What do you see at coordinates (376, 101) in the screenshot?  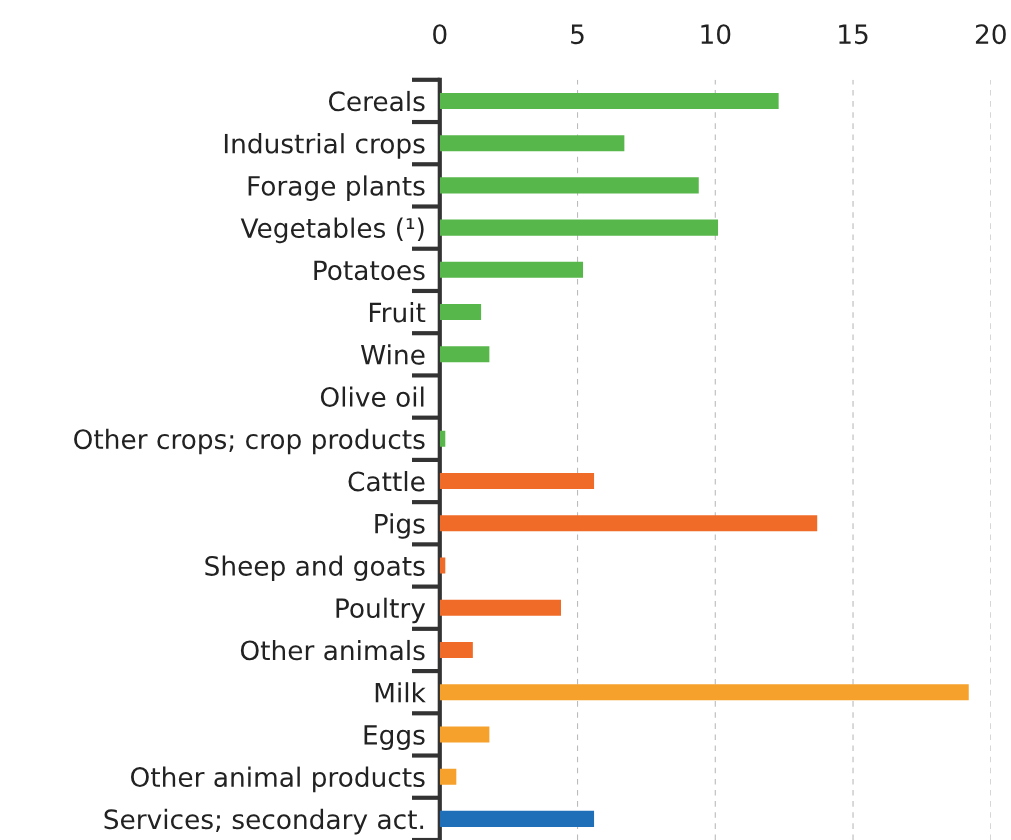 I see `y-tick-label: Cereals` at bounding box center [376, 101].